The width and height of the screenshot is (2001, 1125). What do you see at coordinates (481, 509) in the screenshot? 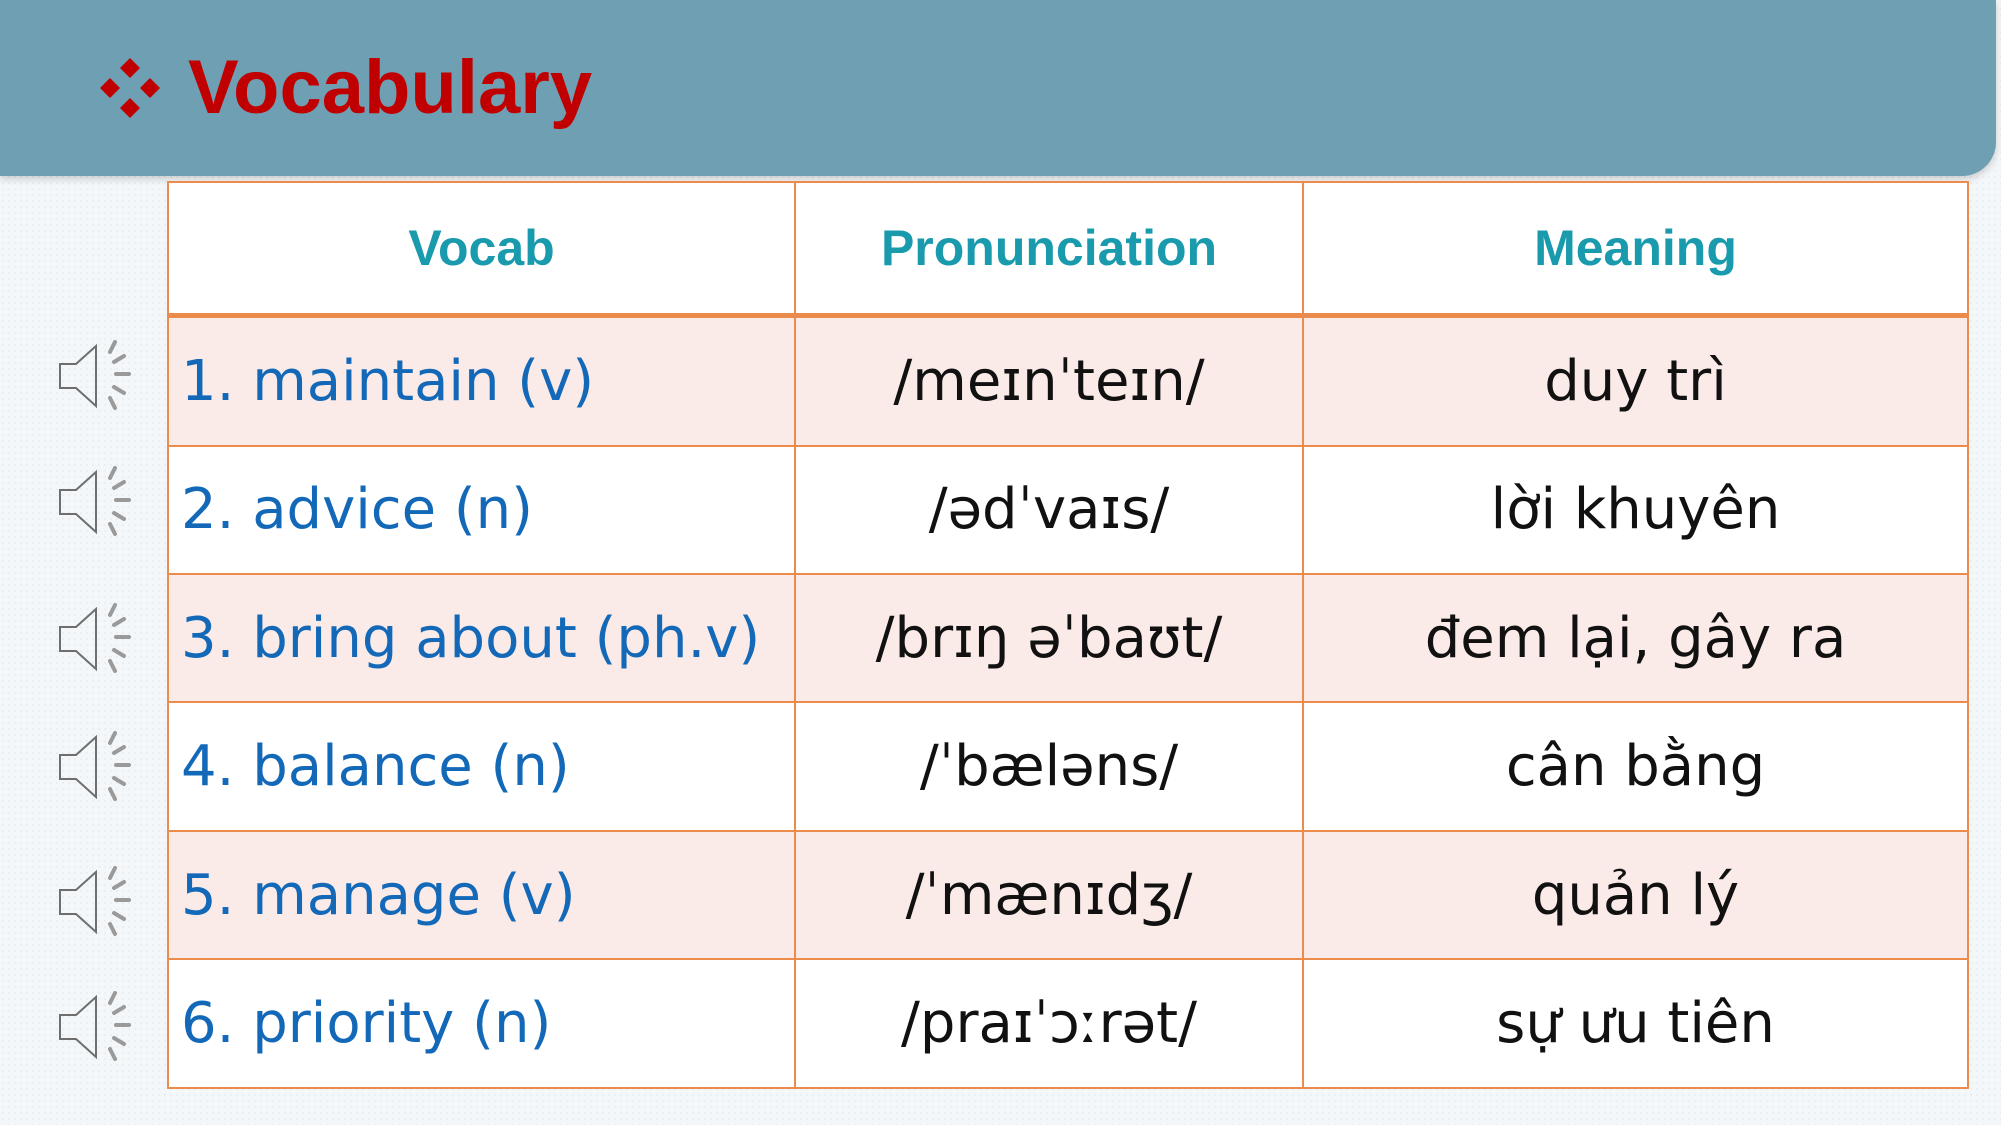
I see `vocab-cell: 2. advice (n)` at bounding box center [481, 509].